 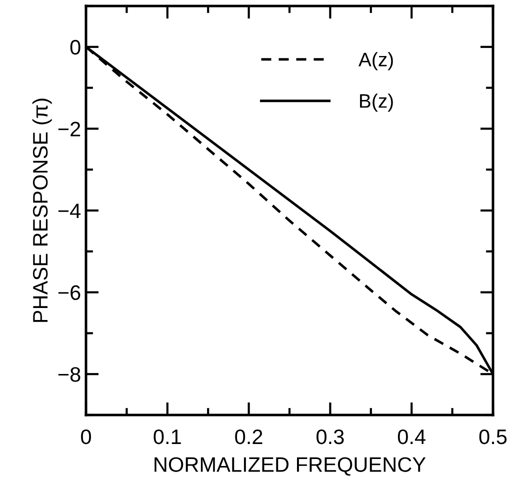 I want to click on y-tick-label: −2, so click(x=69, y=129).